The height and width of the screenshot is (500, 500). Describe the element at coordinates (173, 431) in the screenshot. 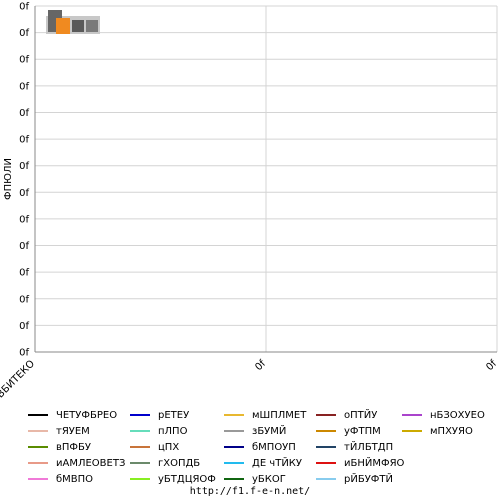

I see `legend-label: пЛПО` at that location.